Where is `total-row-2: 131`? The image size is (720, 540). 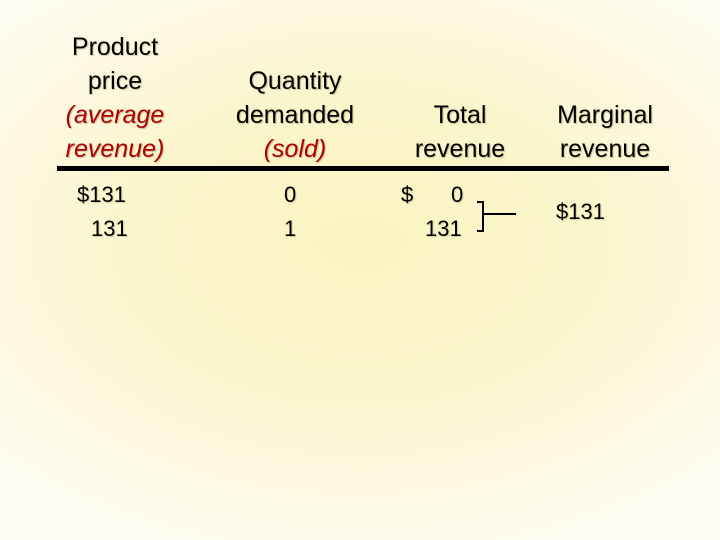
total-row-2: 131 is located at coordinates (443, 228).